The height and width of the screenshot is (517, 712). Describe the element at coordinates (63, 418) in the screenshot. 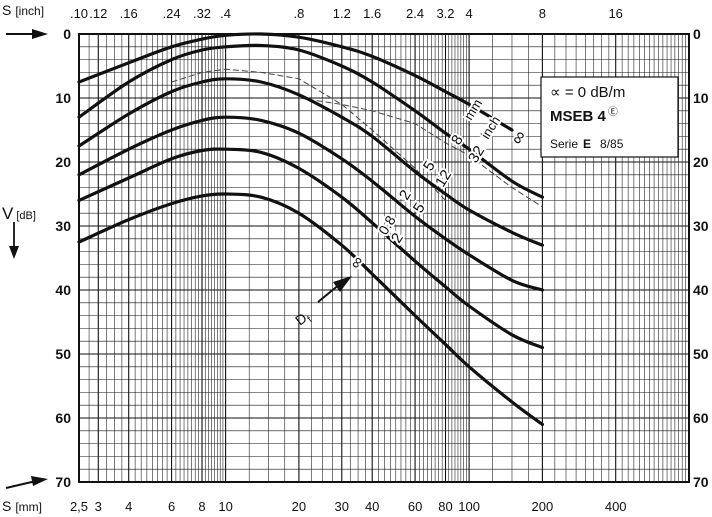

I see `y-tick-label-left: 60` at that location.